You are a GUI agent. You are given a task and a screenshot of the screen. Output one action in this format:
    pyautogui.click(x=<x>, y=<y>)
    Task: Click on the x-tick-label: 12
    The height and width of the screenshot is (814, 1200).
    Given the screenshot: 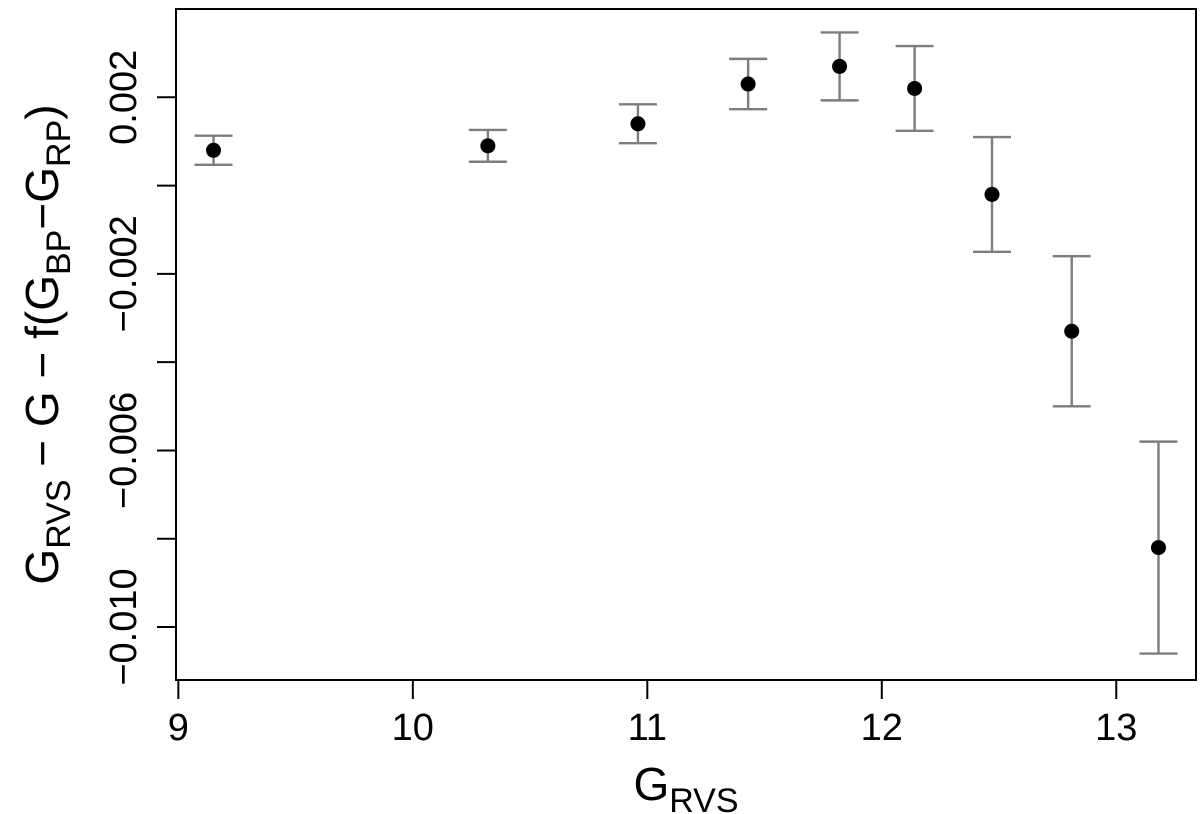 What is the action you would take?
    pyautogui.click(x=882, y=728)
    